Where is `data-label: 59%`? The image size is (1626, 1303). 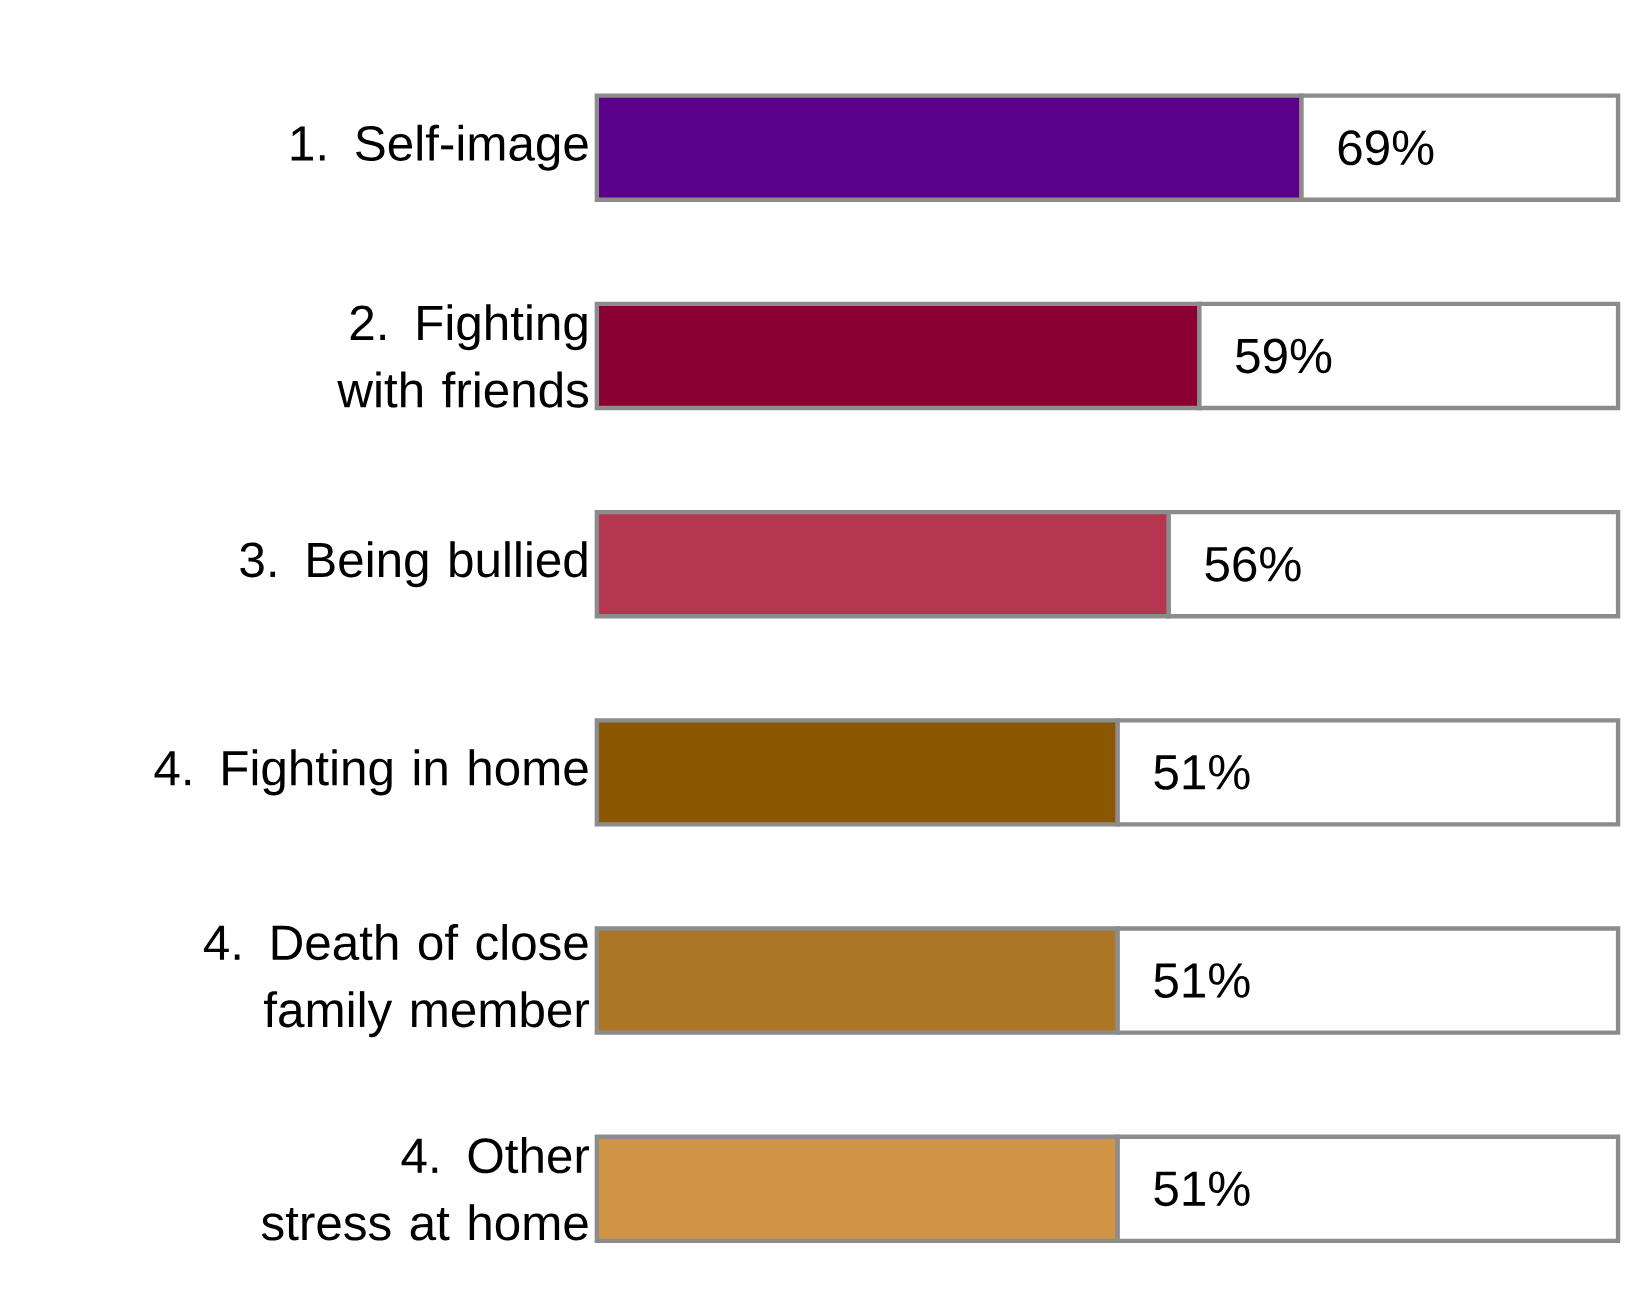 data-label: 59% is located at coordinates (1284, 356).